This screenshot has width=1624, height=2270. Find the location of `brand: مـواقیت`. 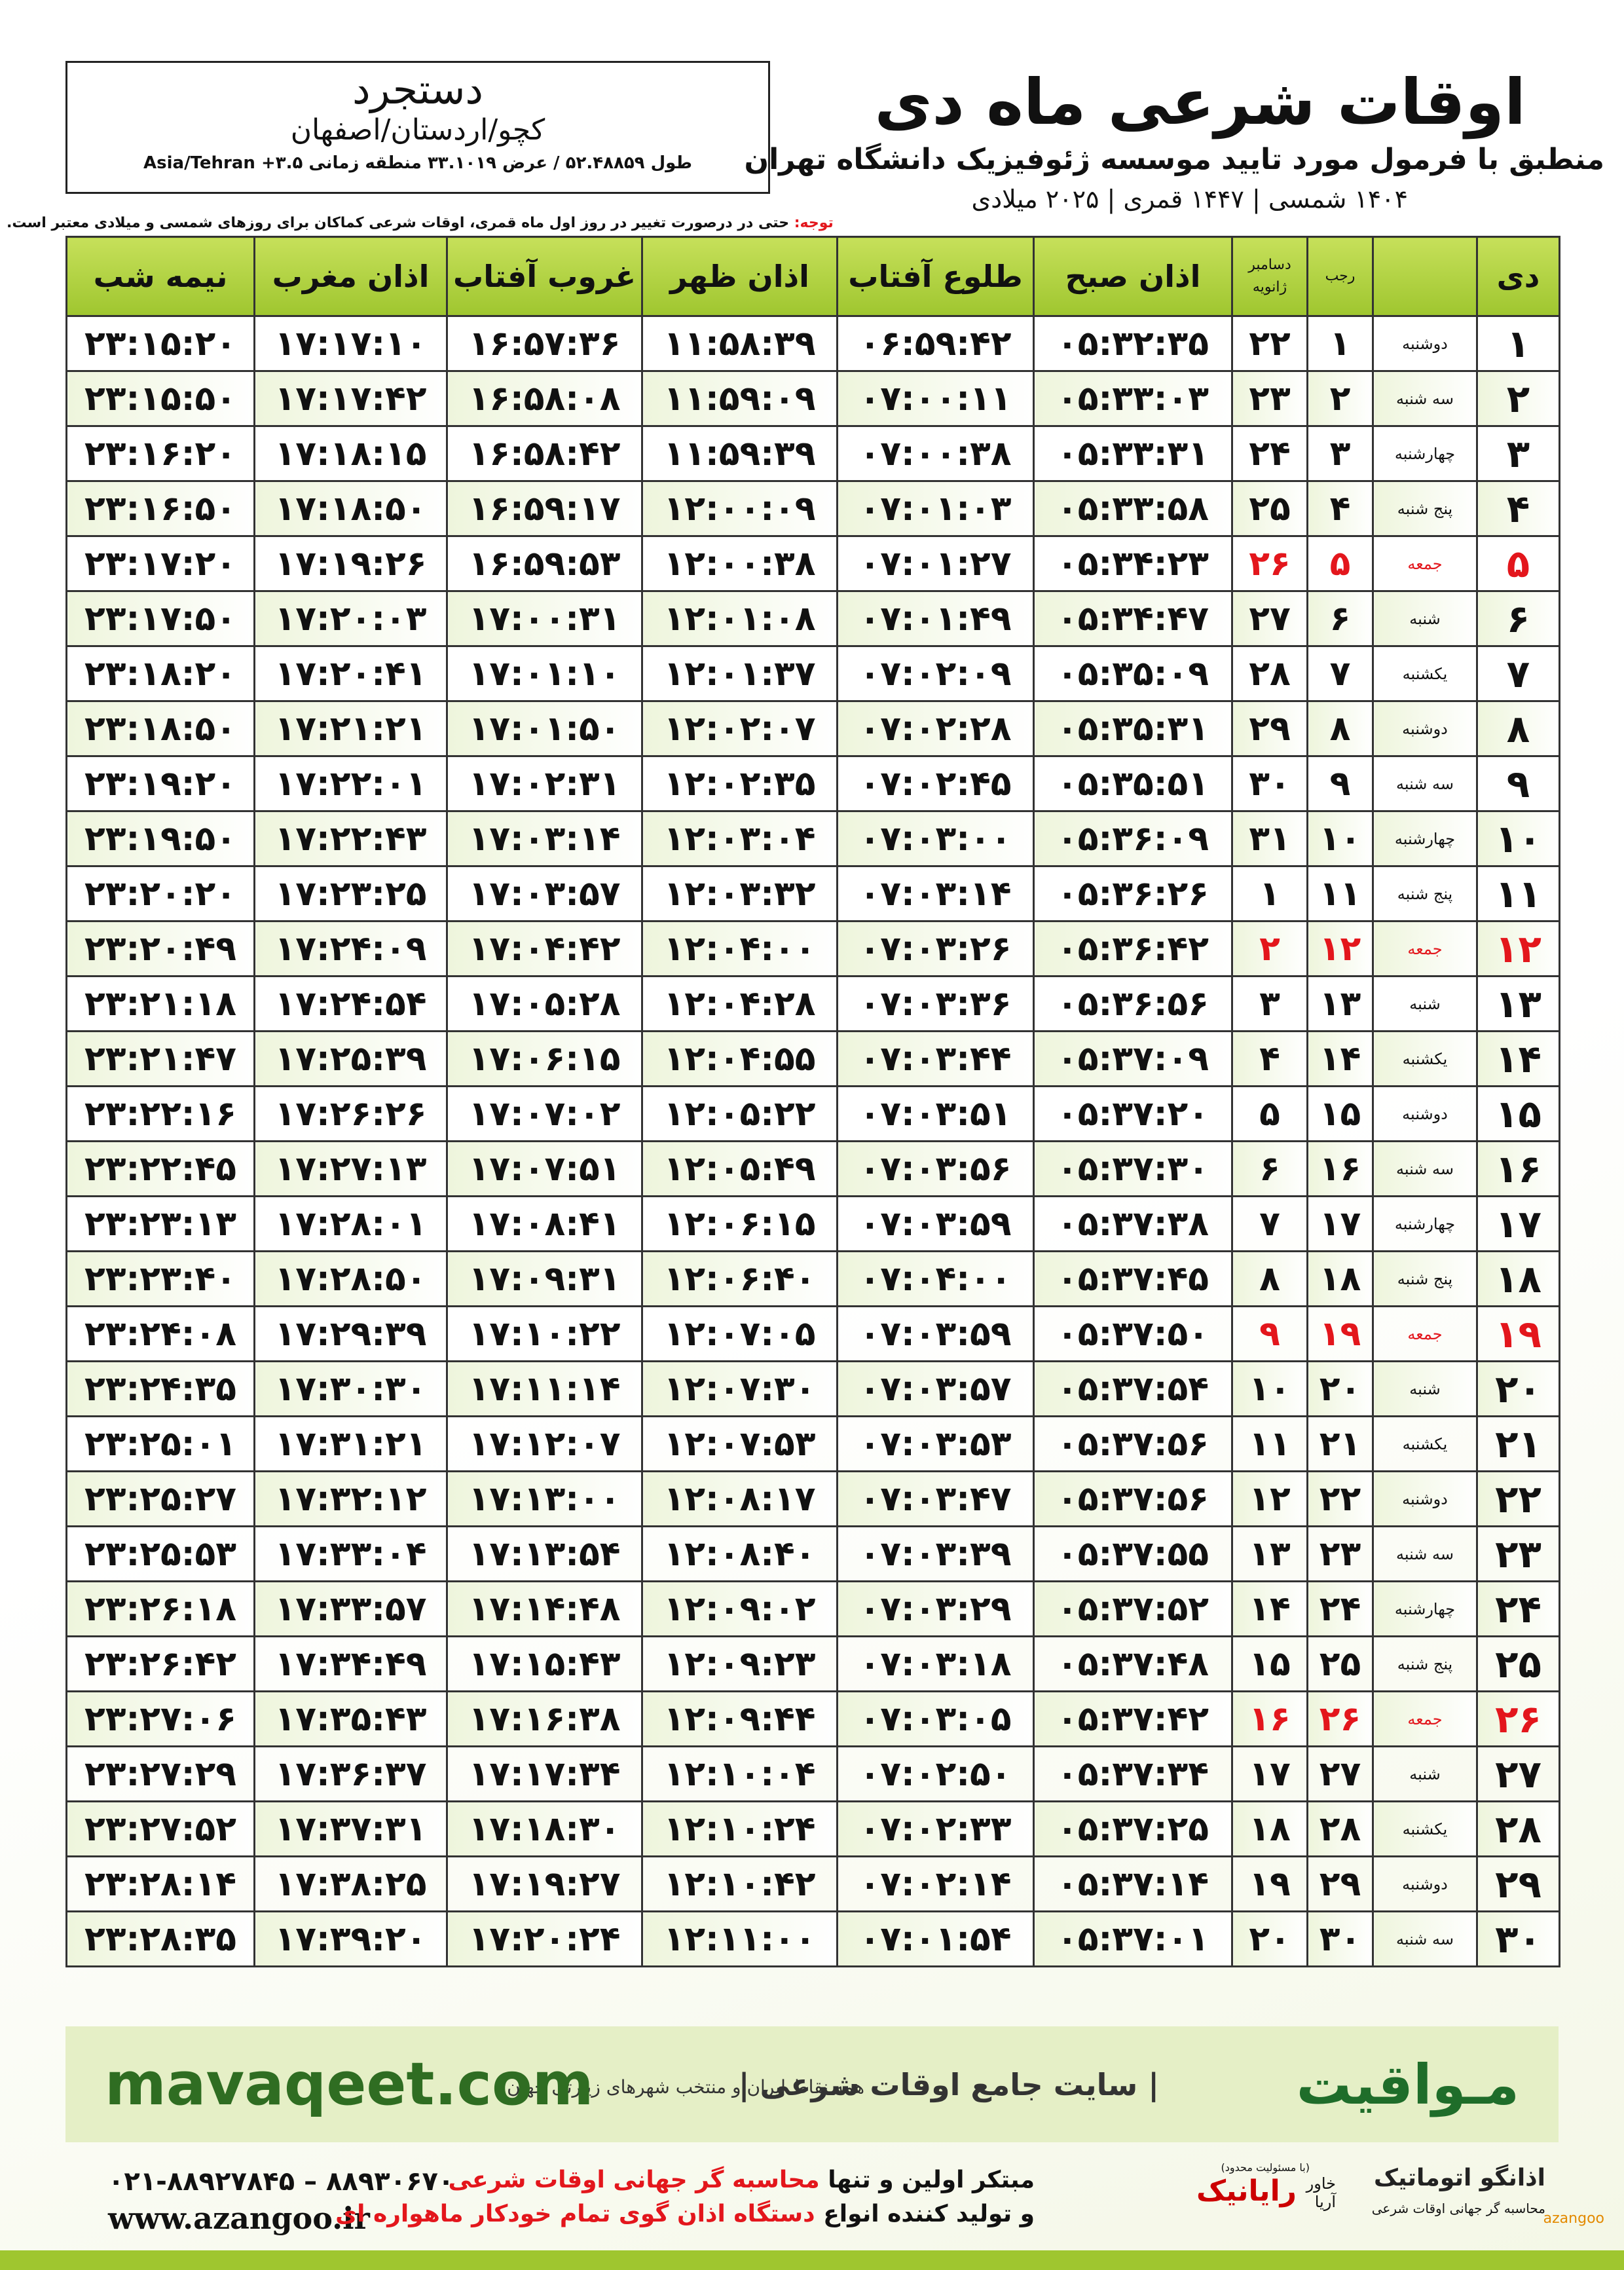

brand: مـواقیت is located at coordinates (1407, 2085).